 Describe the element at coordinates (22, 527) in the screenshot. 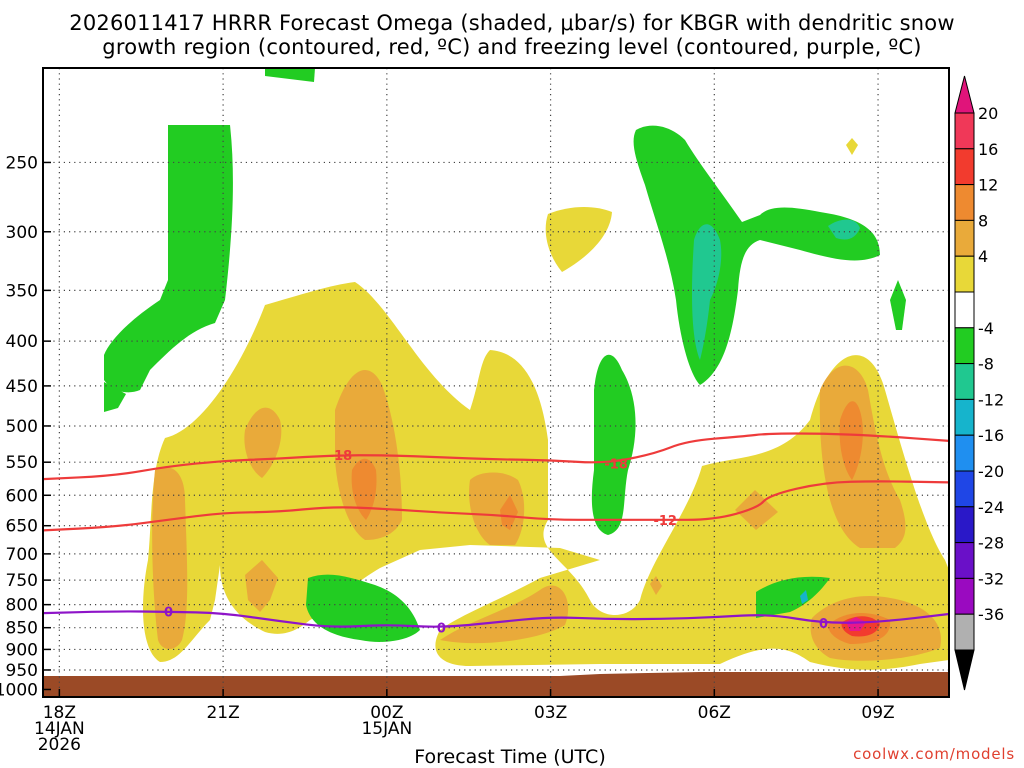

I see `pressure-tick-label: 650` at that location.